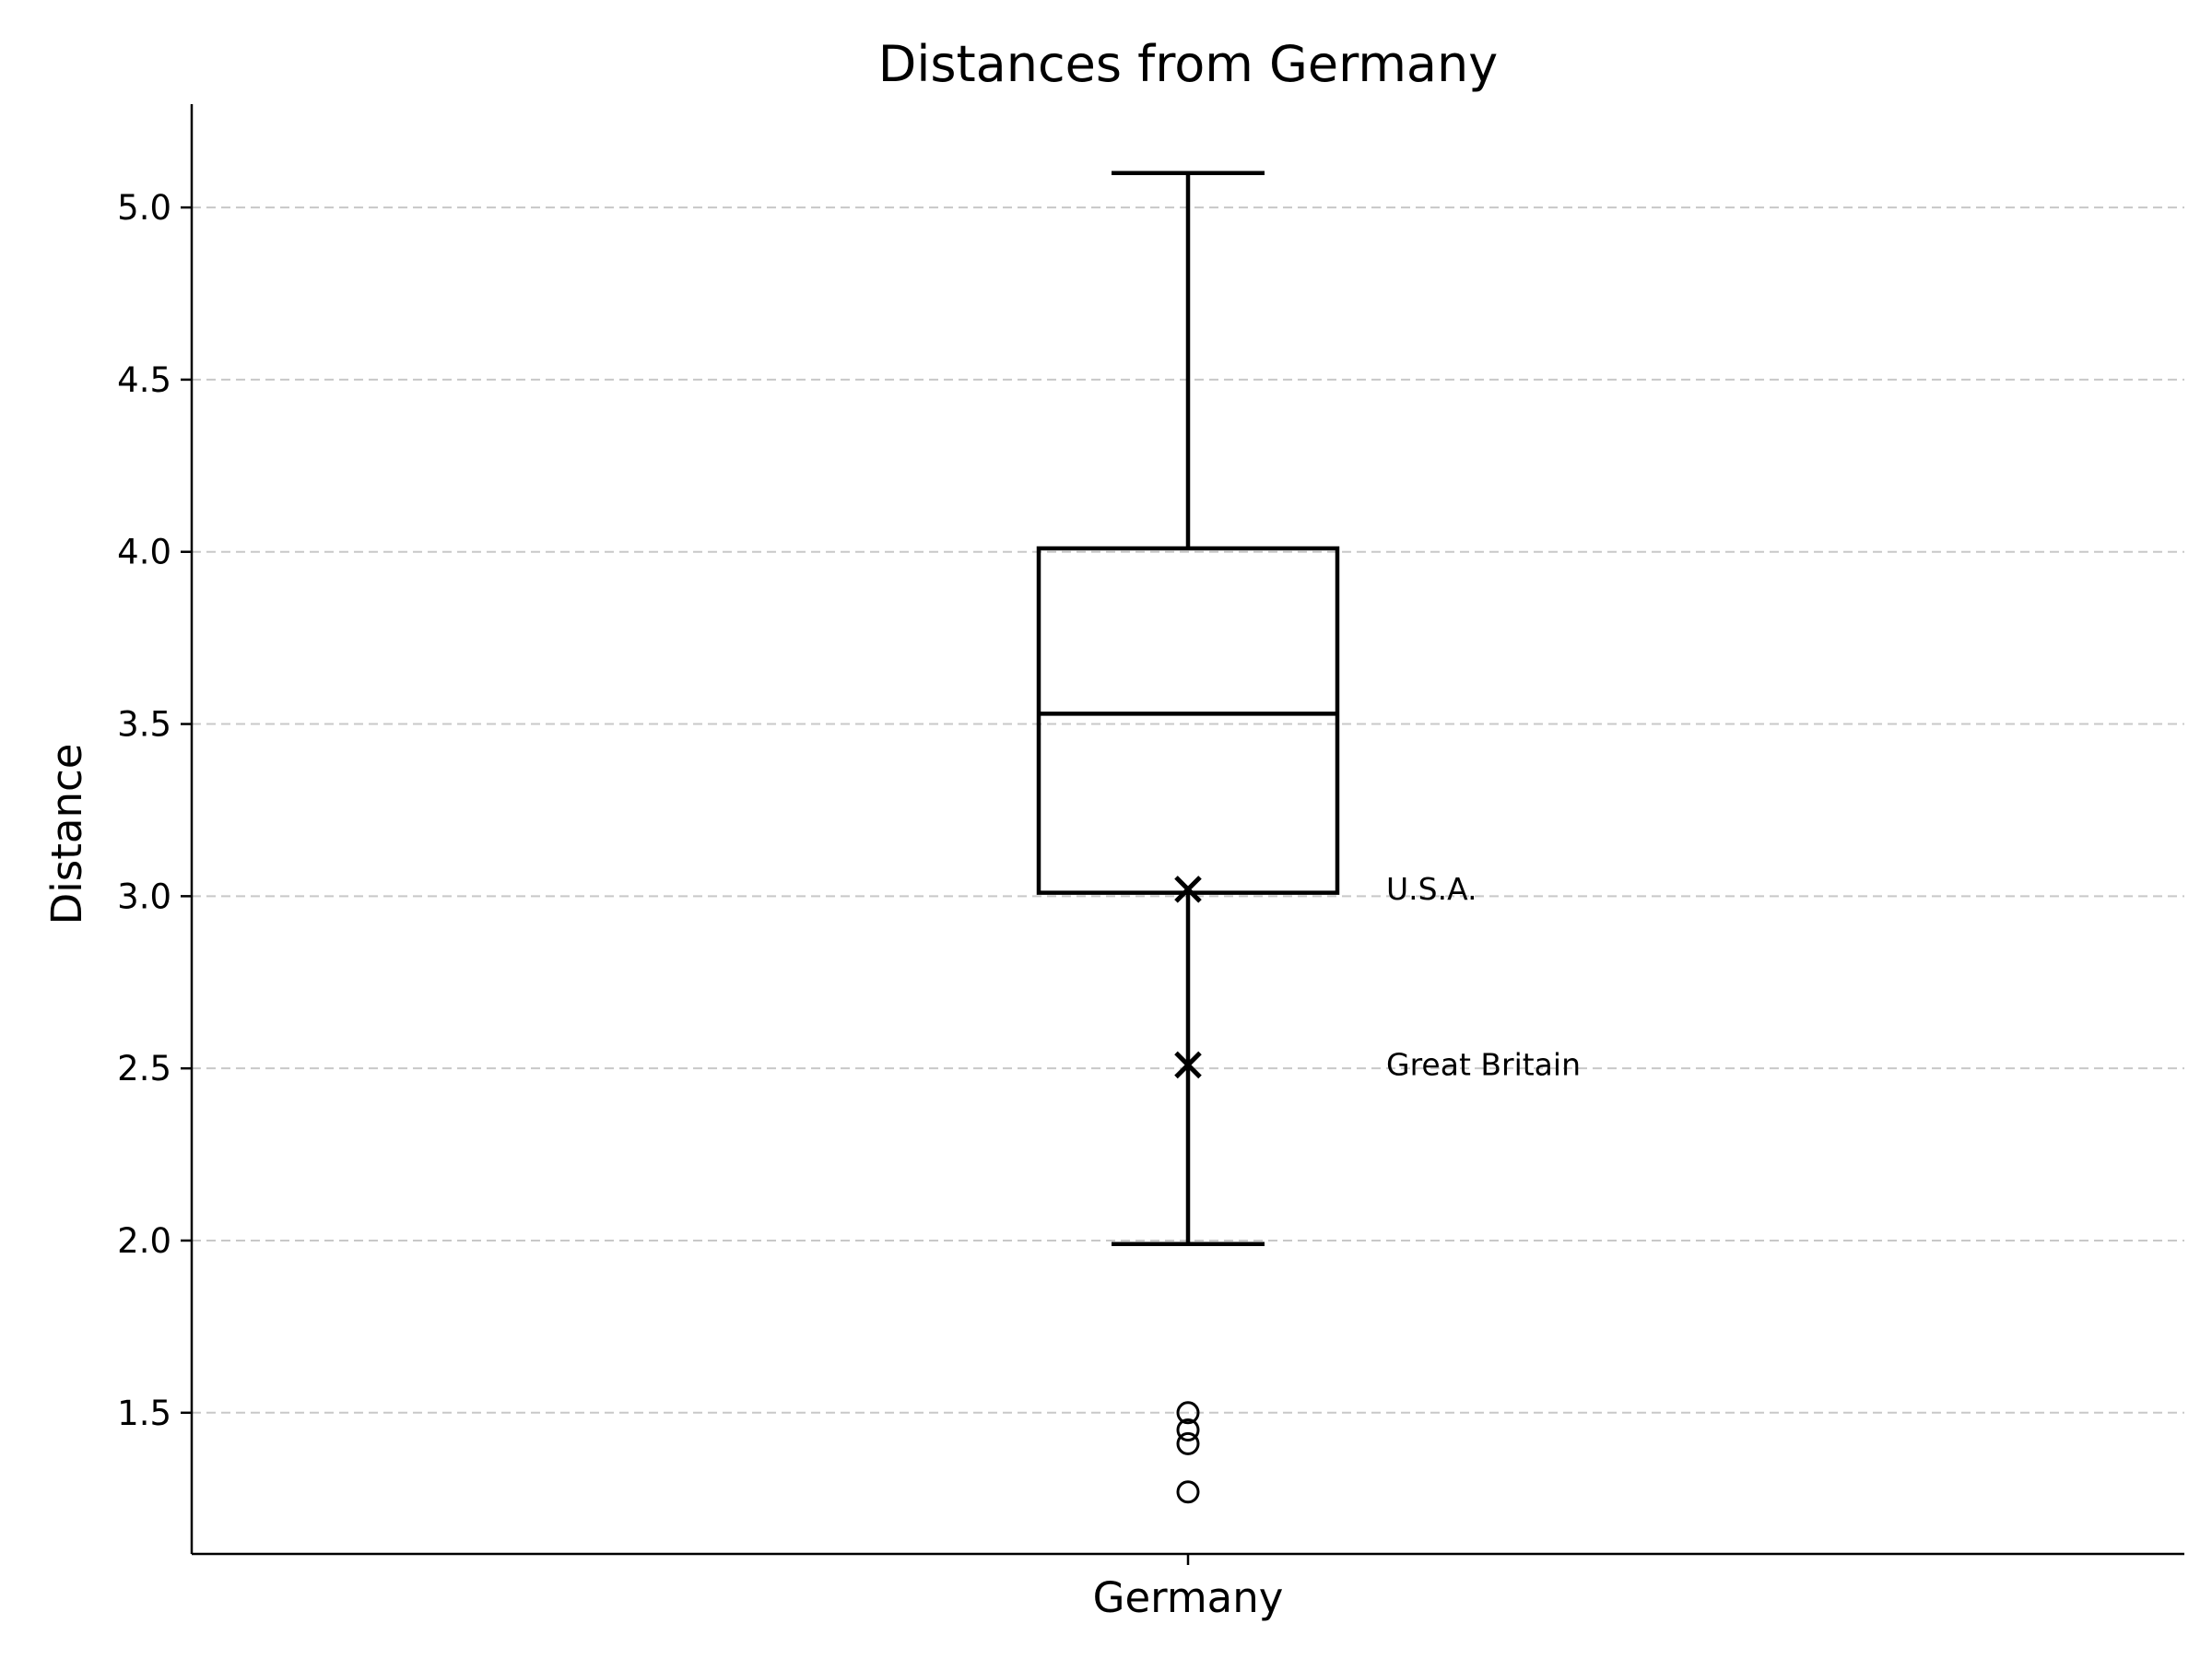  What do you see at coordinates (144, 725) in the screenshot?
I see `y-tick-label: 3.5` at bounding box center [144, 725].